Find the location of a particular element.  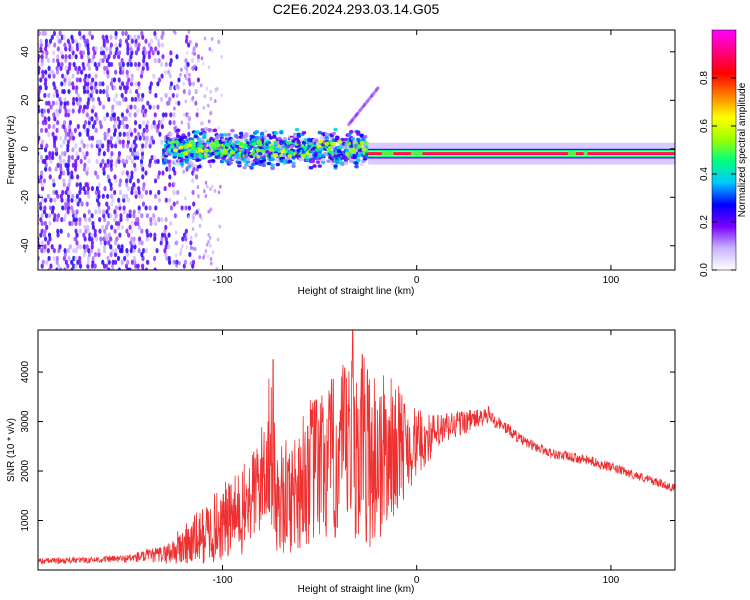

spectrogram-y-tick-label: -20 is located at coordinates (25, 197).